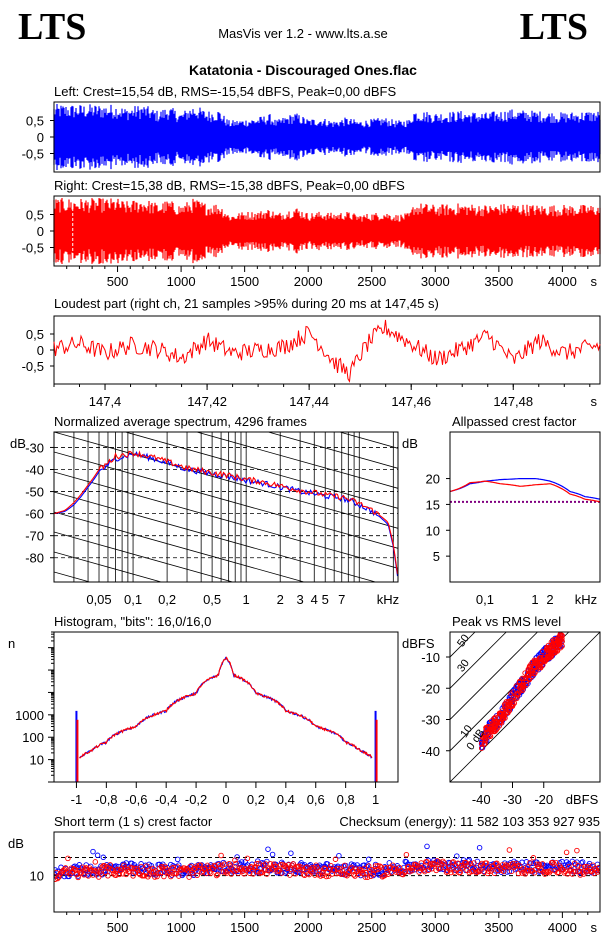 Image resolution: width=606 pixels, height=946 pixels. What do you see at coordinates (514, 421) in the screenshot?
I see `allpassed-title: Allpassed crest factor` at bounding box center [514, 421].